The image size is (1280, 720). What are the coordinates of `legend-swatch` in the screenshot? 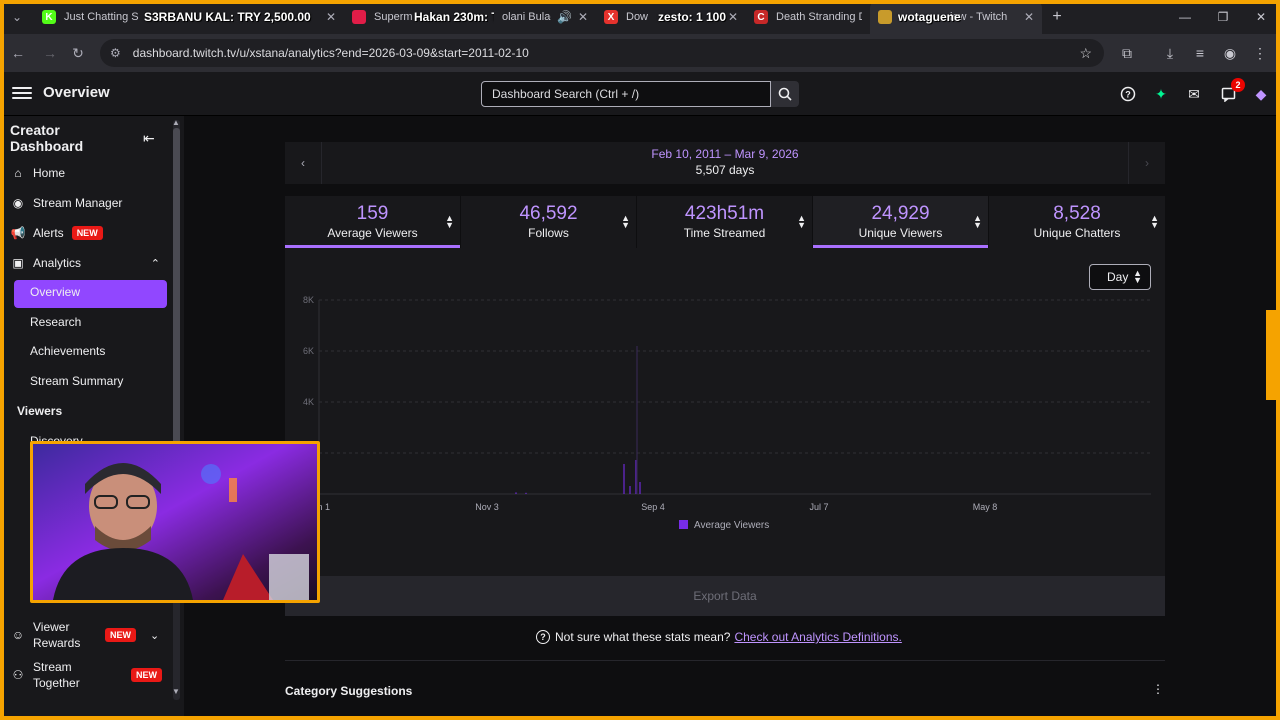 It's located at (683, 524).